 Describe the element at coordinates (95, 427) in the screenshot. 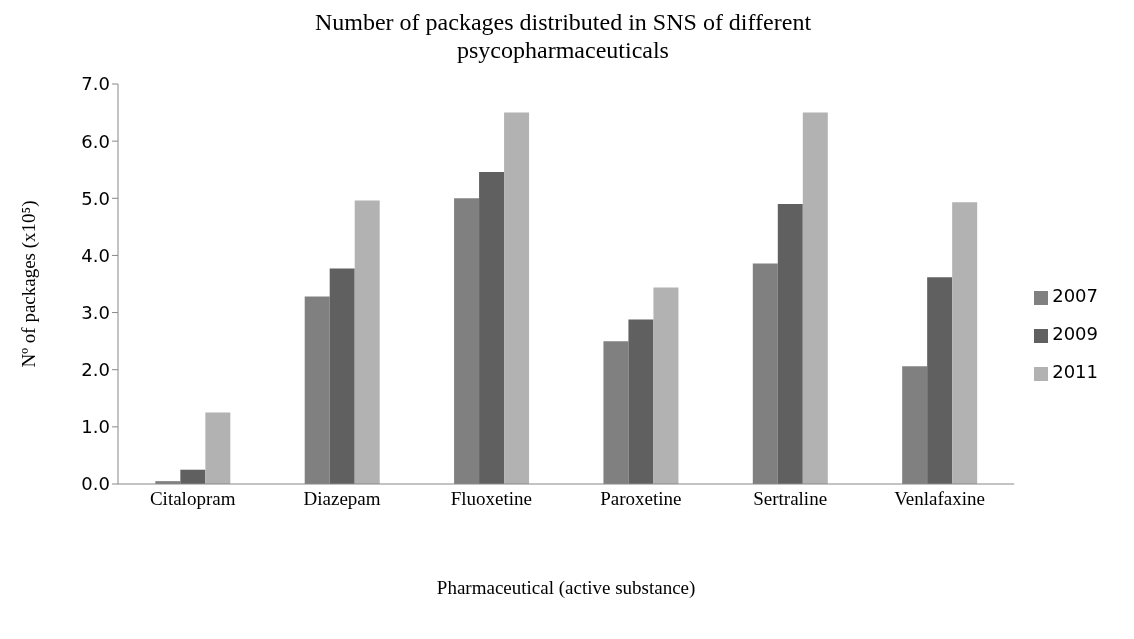

I see `y-tick-label: 1.0` at that location.